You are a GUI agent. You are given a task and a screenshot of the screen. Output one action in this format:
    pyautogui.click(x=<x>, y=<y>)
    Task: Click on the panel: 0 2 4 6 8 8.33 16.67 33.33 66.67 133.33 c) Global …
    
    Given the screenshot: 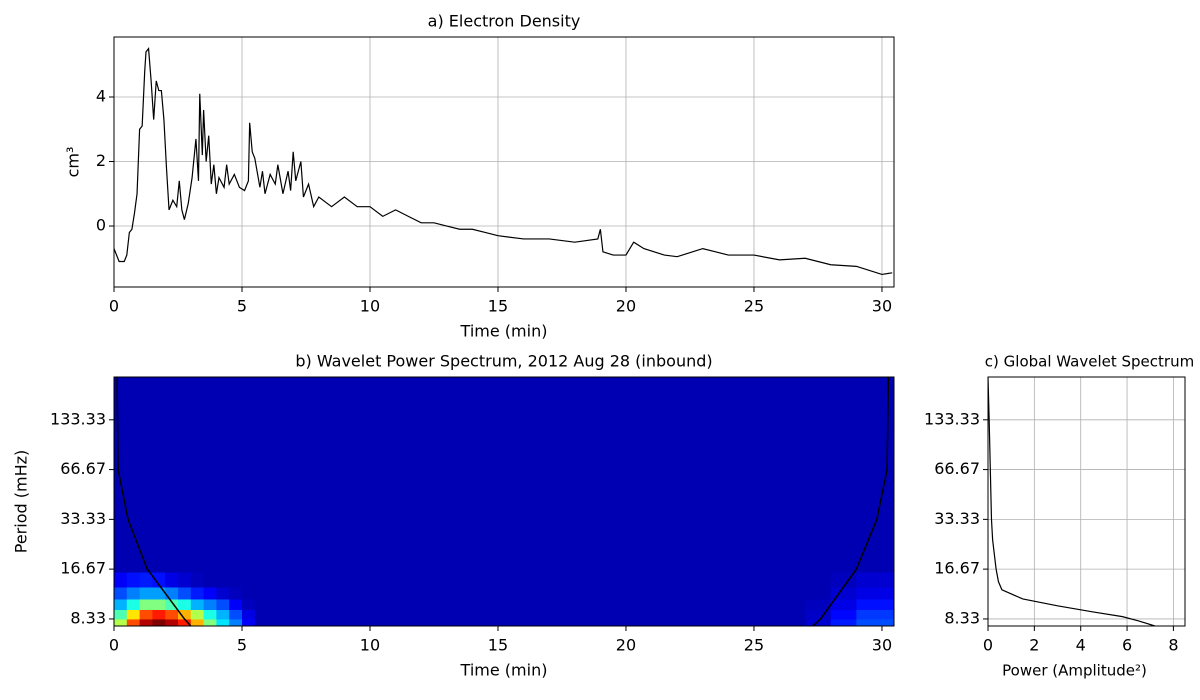 What is the action you would take?
    pyautogui.click(x=1059, y=516)
    